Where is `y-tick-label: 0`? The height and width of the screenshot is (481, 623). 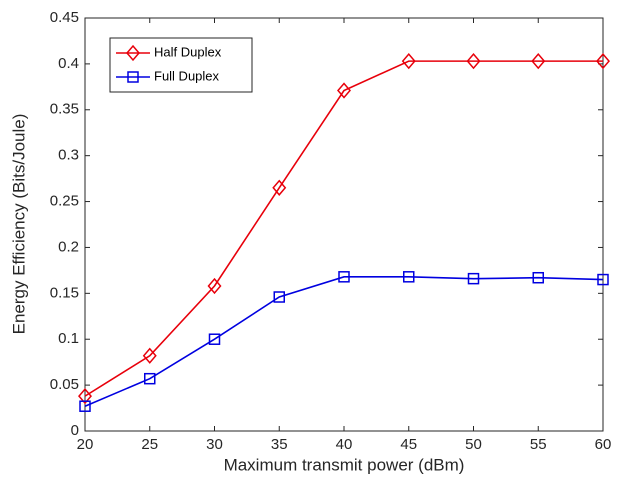
y-tick-label: 0 is located at coordinates (75, 430).